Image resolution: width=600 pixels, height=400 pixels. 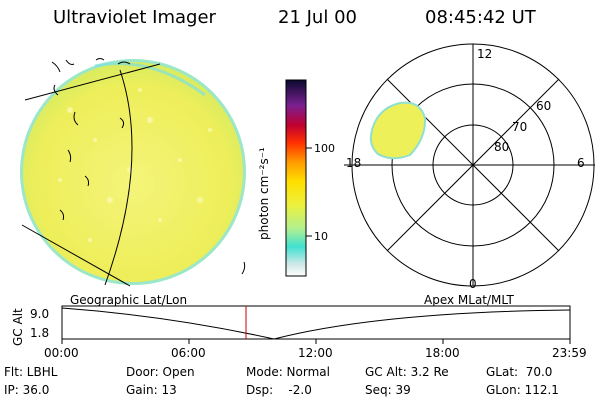 I want to click on polar-label-12: 12, so click(x=485, y=54).